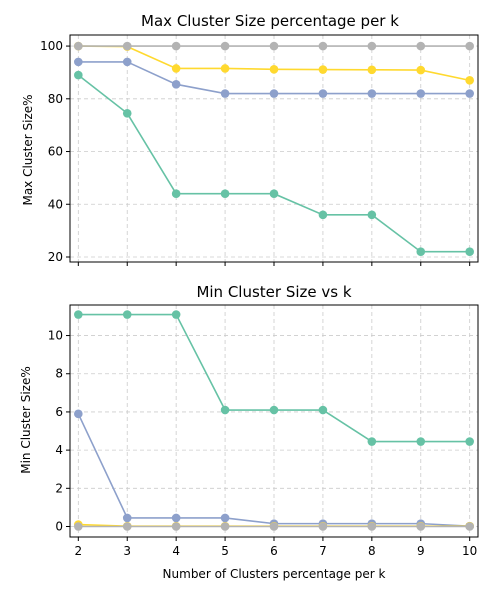 The image size is (490, 590). I want to click on y-axis-label: Min Cluster Size%, so click(26, 420).